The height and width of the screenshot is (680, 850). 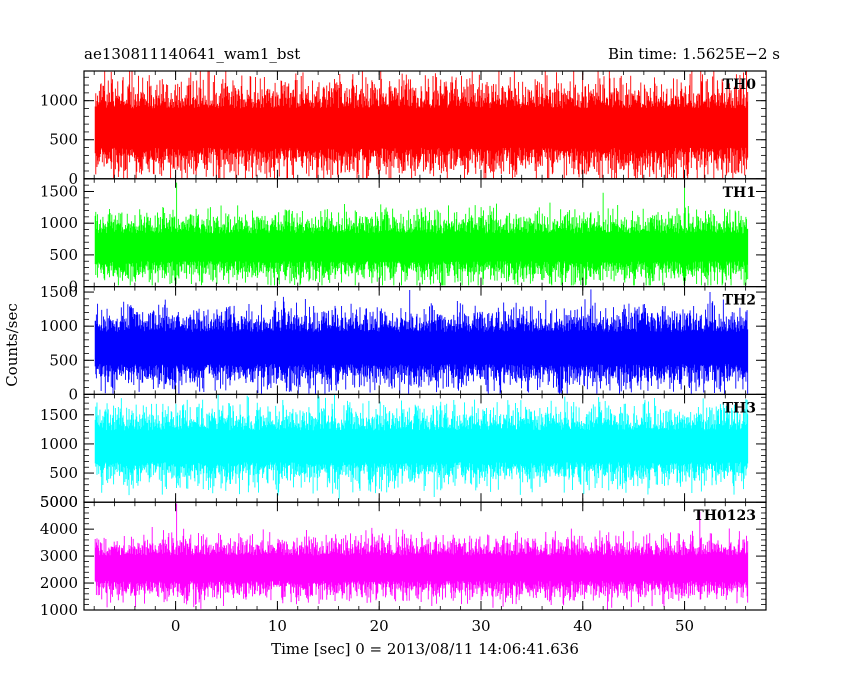 I want to click on panel-label: TH0, so click(x=740, y=85).